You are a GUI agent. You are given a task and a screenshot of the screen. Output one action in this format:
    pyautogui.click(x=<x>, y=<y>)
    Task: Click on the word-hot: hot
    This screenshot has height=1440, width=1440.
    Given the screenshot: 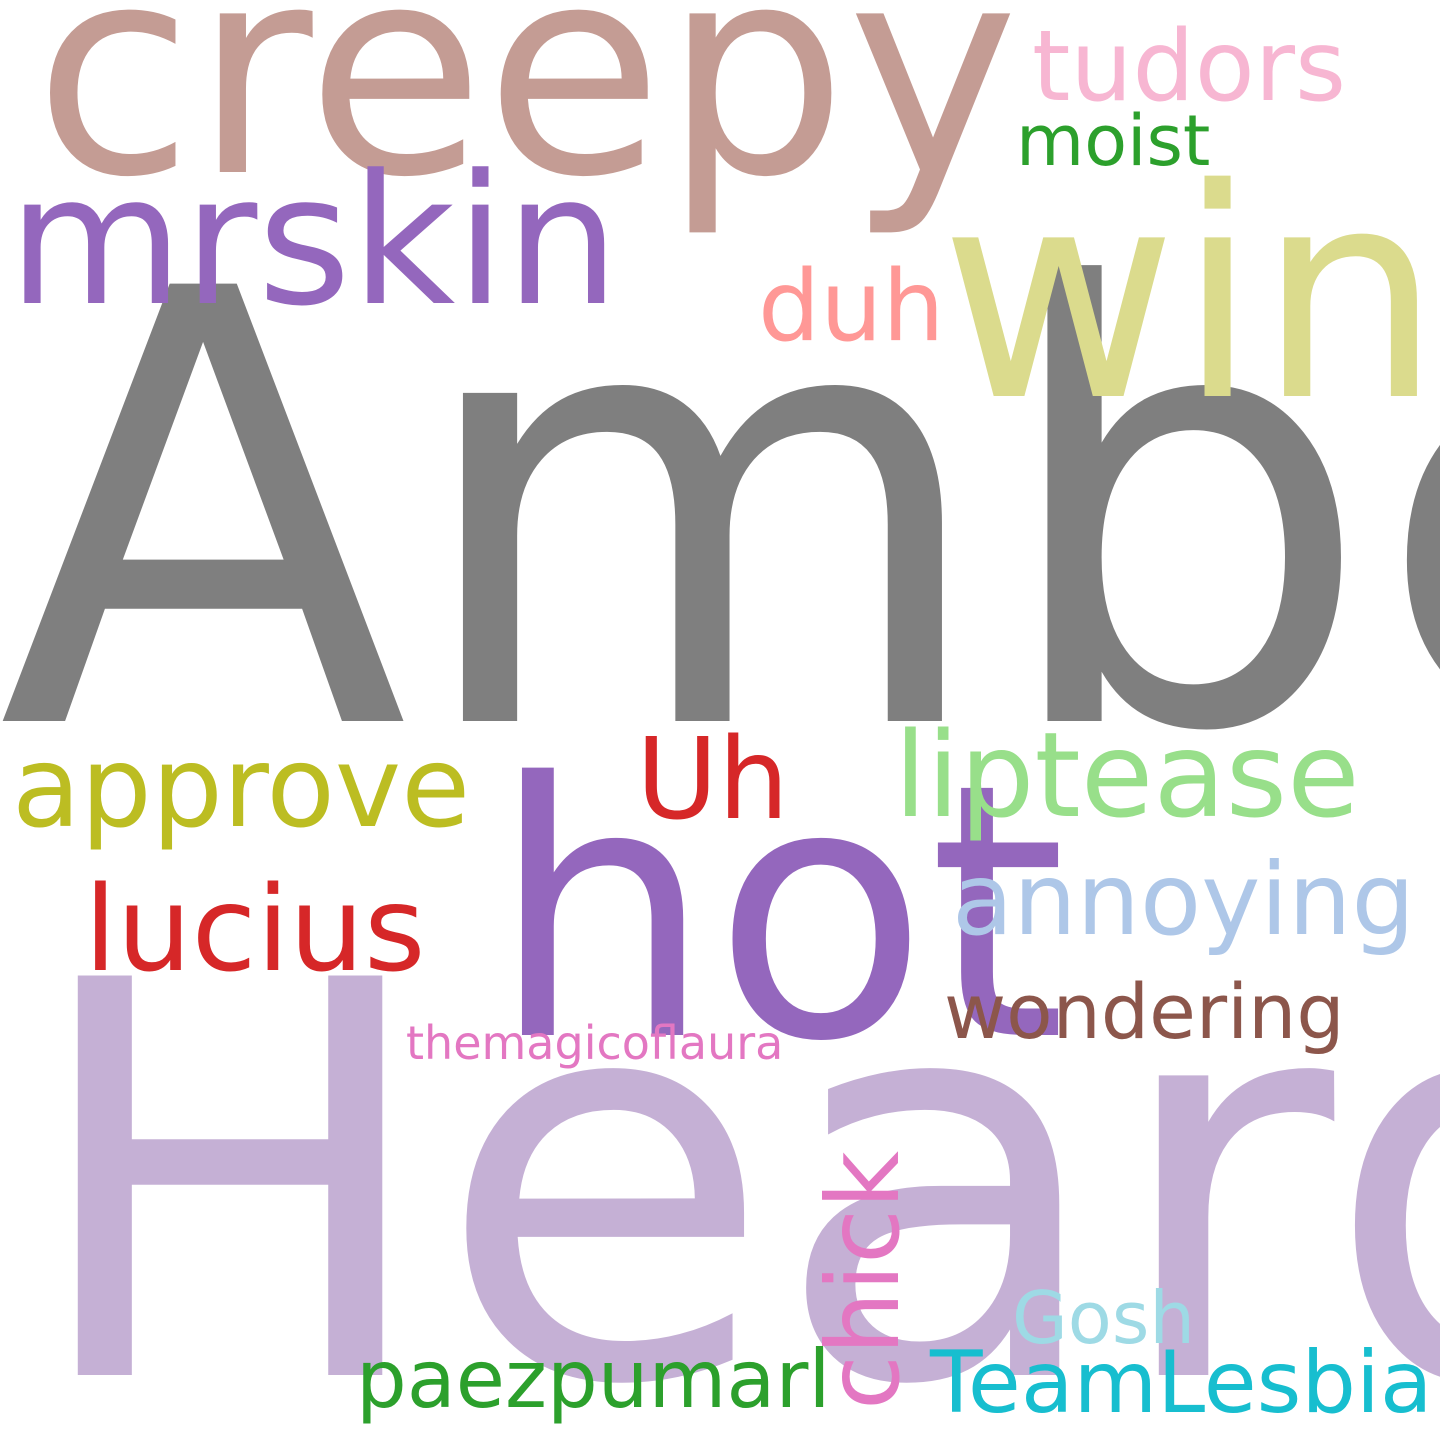 What is the action you would take?
    pyautogui.click(x=778, y=914)
    